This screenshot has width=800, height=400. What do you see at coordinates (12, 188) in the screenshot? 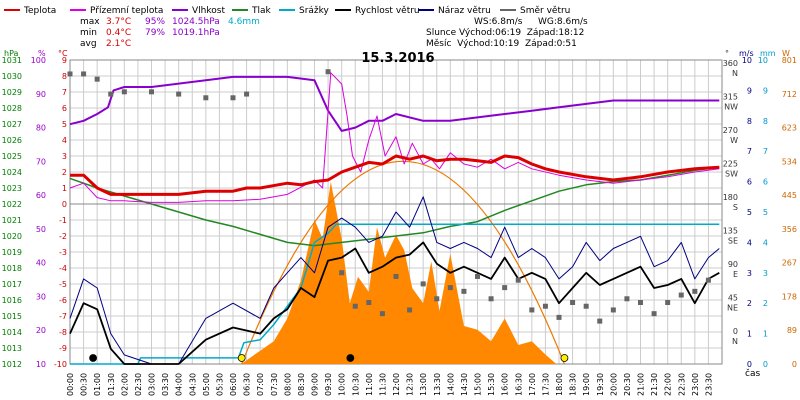
I see `y-tick-hpa: 1023` at bounding box center [12, 188].